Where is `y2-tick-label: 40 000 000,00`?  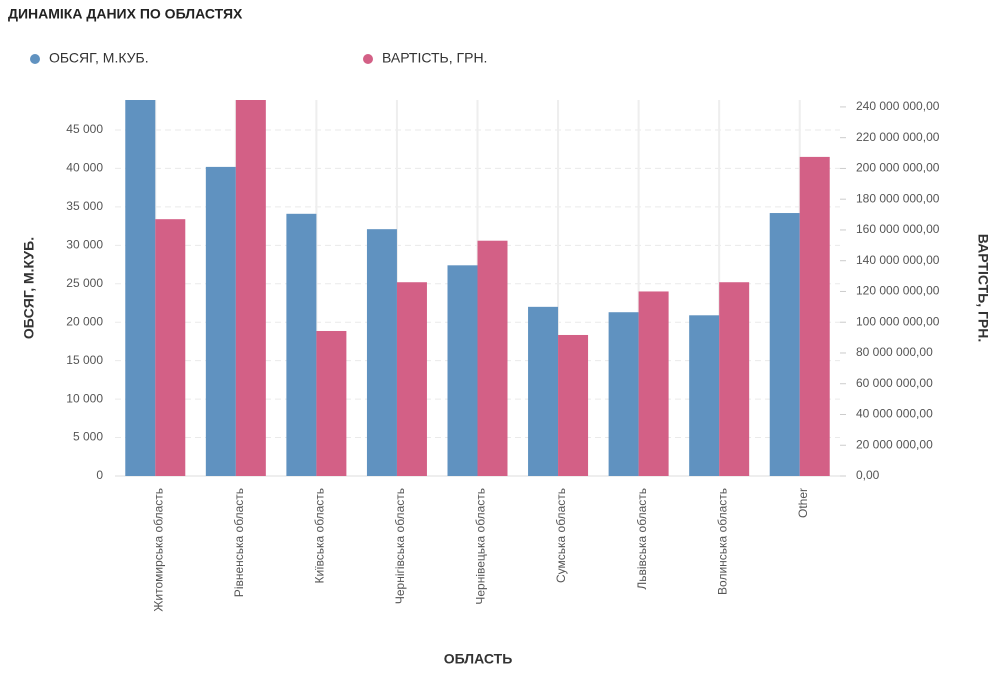
y2-tick-label: 40 000 000,00 is located at coordinates (894, 414).